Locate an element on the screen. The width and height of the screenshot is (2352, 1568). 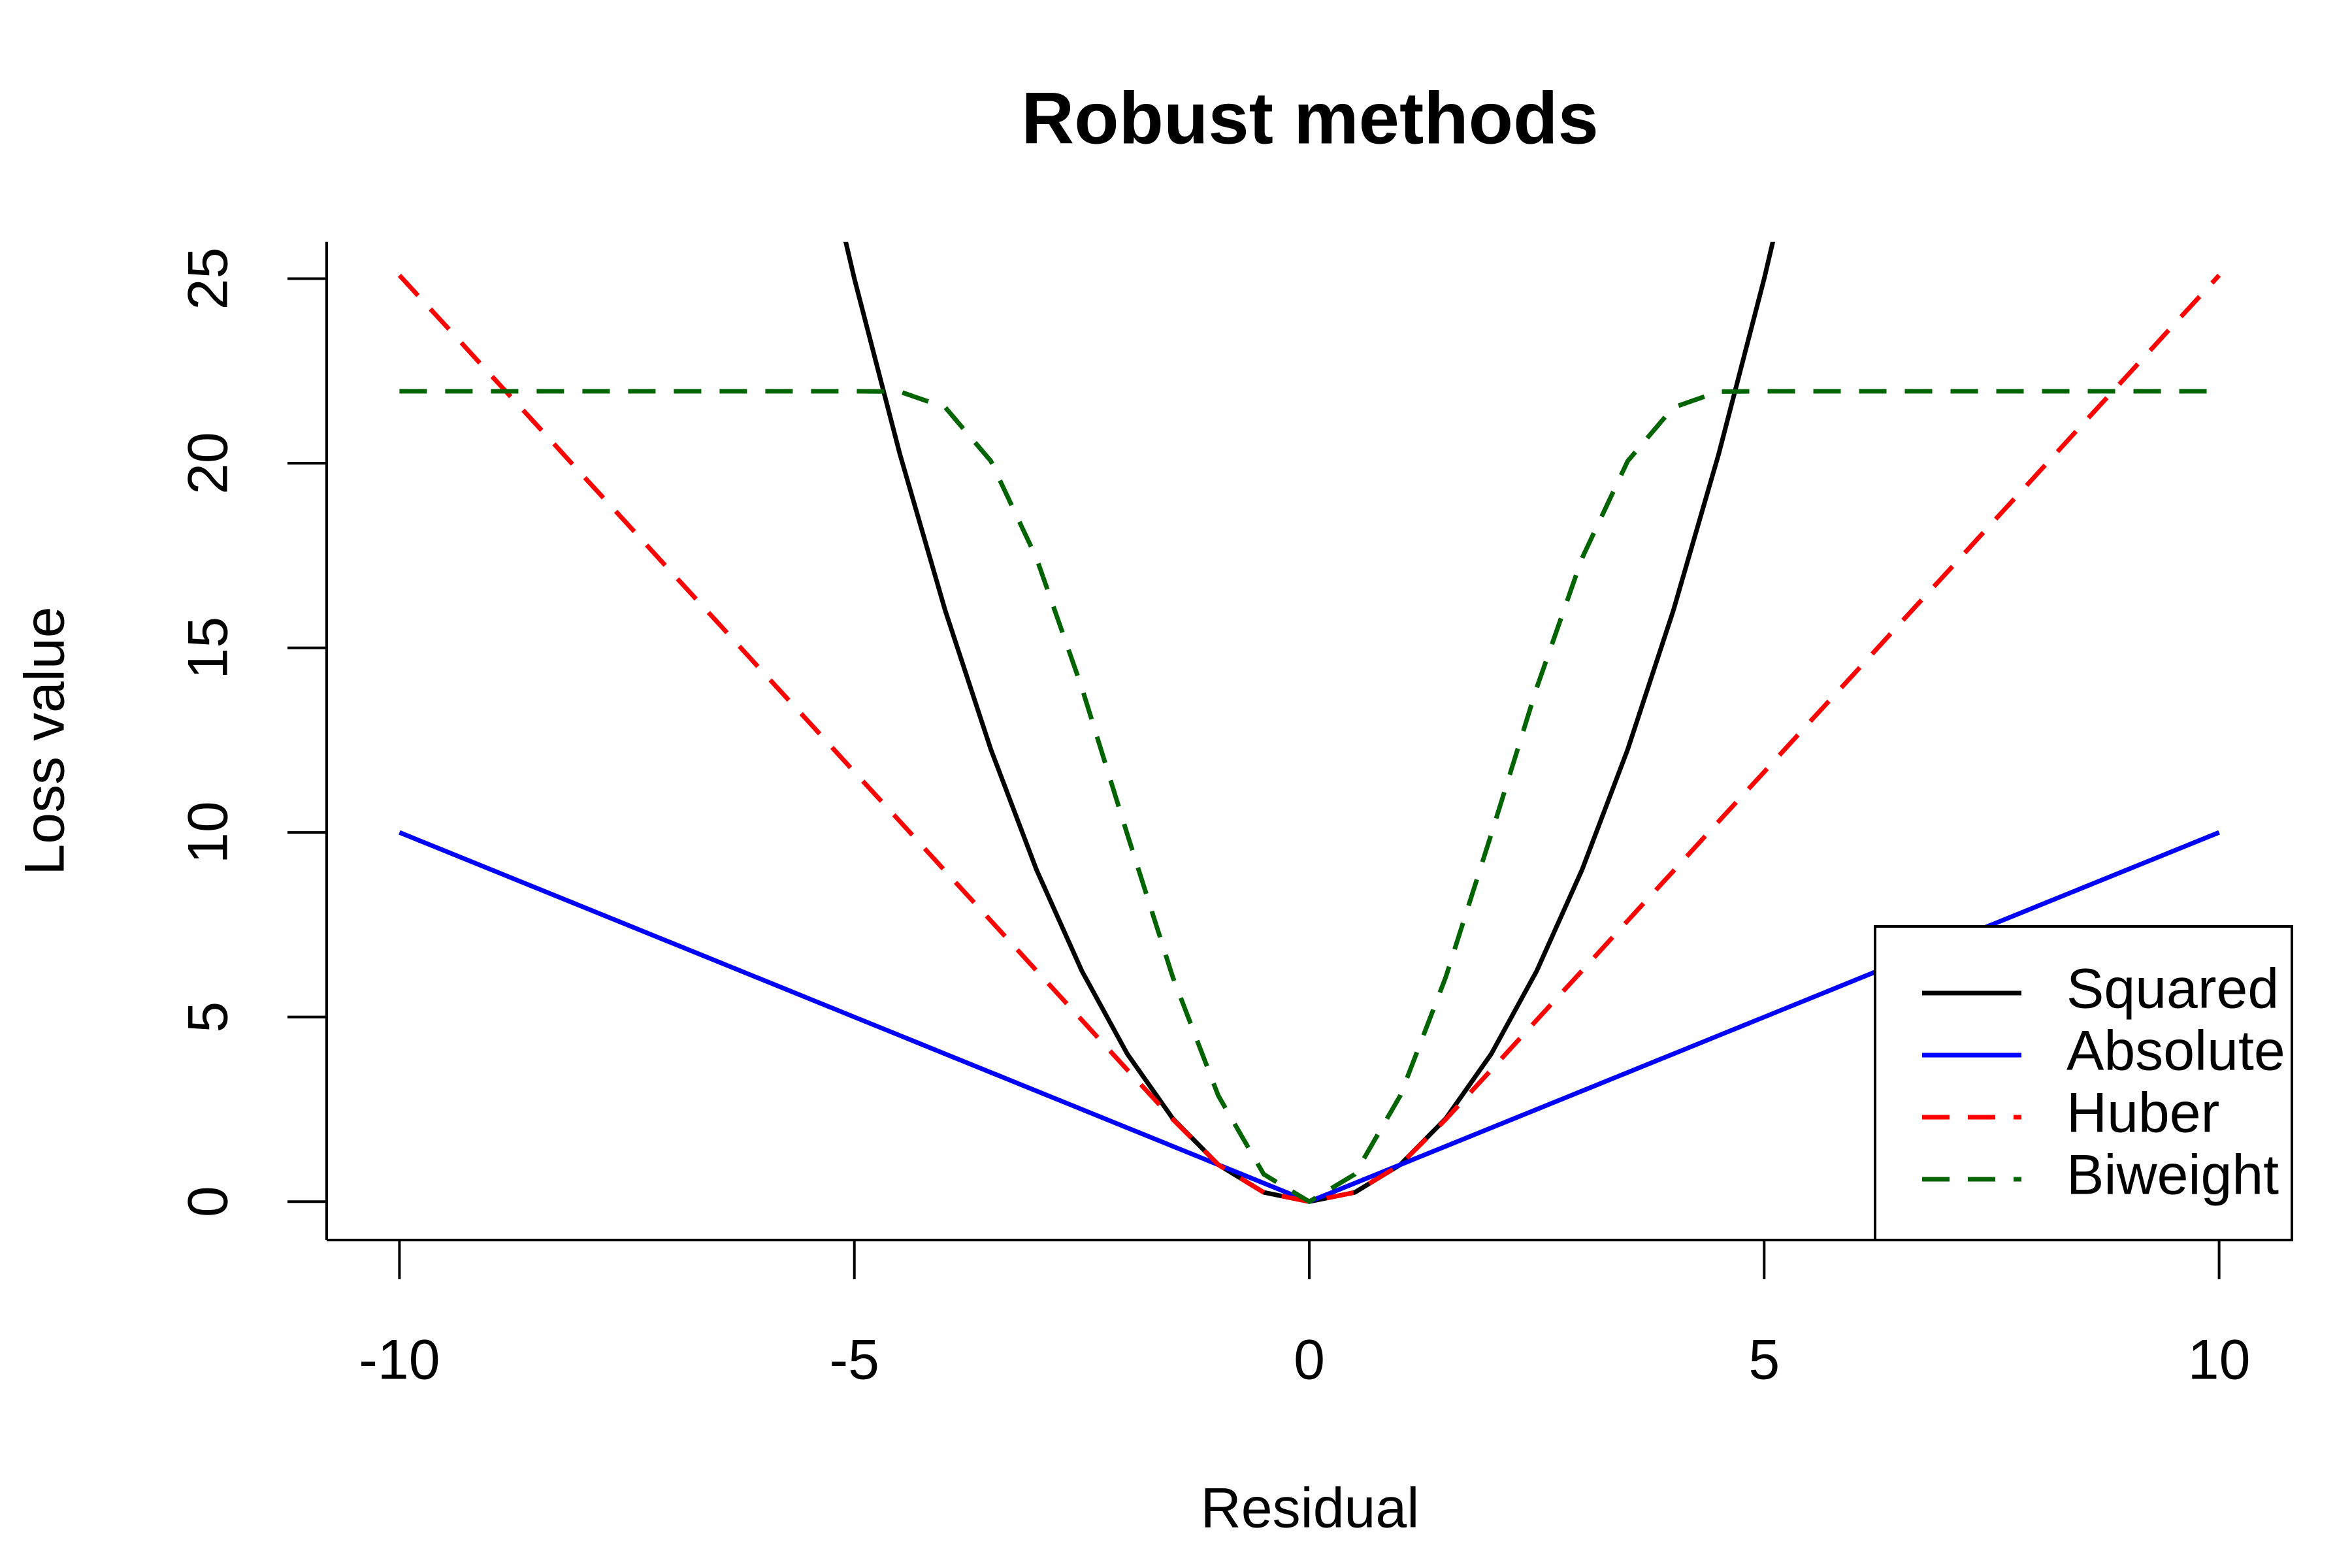
x-axis-label: Residual is located at coordinates (1310, 1508).